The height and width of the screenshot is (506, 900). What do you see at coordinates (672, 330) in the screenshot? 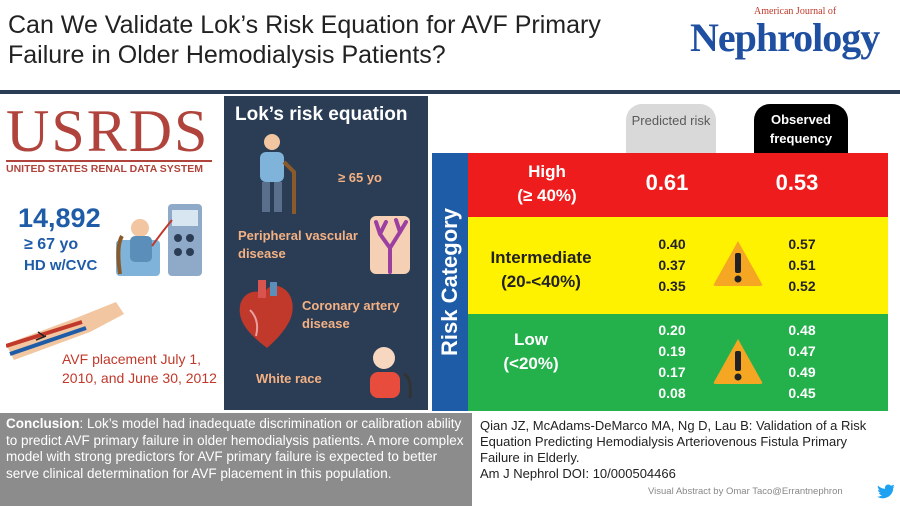
I see `low-predicted-value: 0.20` at bounding box center [672, 330].